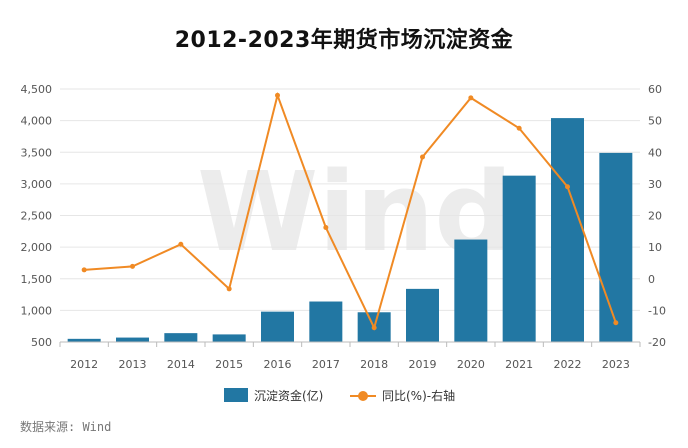 This screenshot has height=448, width=688. What do you see at coordinates (181, 364) in the screenshot?
I see `x-tick-label: 2014` at bounding box center [181, 364].